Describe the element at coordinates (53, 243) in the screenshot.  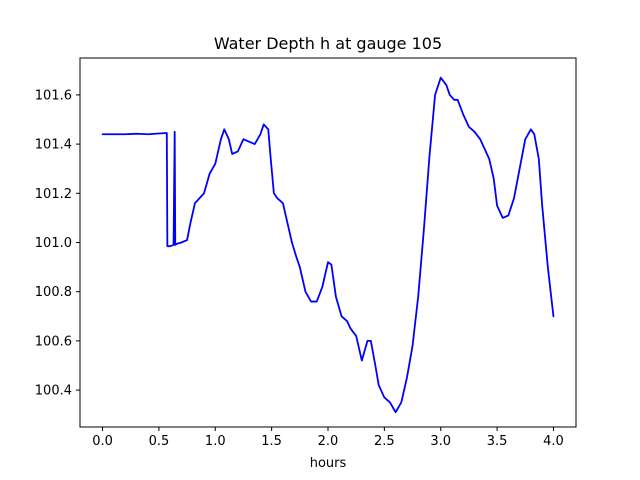
I see `y-tick-label: 101.0` at that location.